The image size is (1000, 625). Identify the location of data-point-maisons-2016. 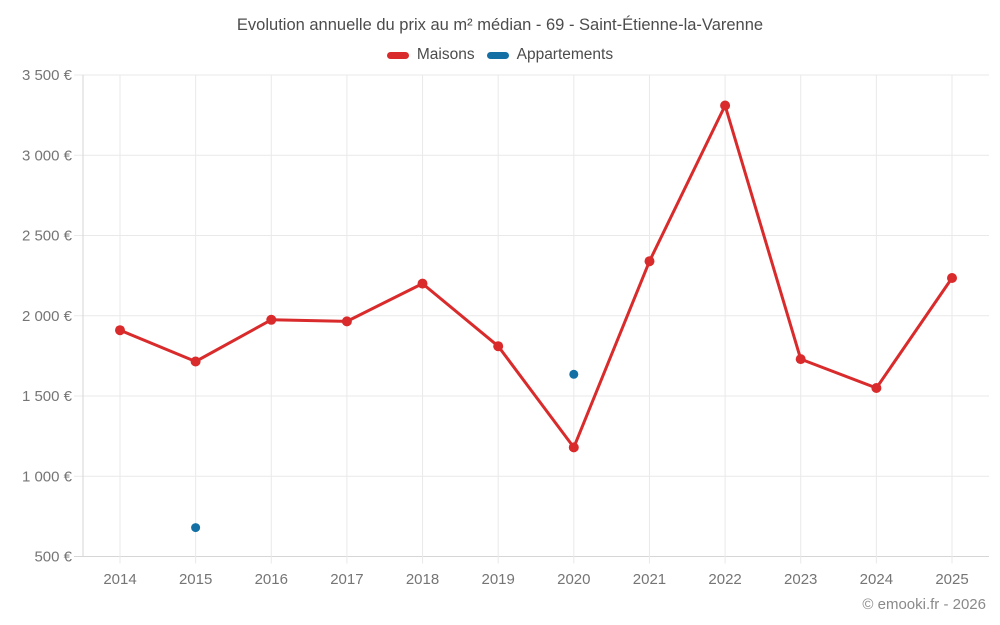
(271, 319).